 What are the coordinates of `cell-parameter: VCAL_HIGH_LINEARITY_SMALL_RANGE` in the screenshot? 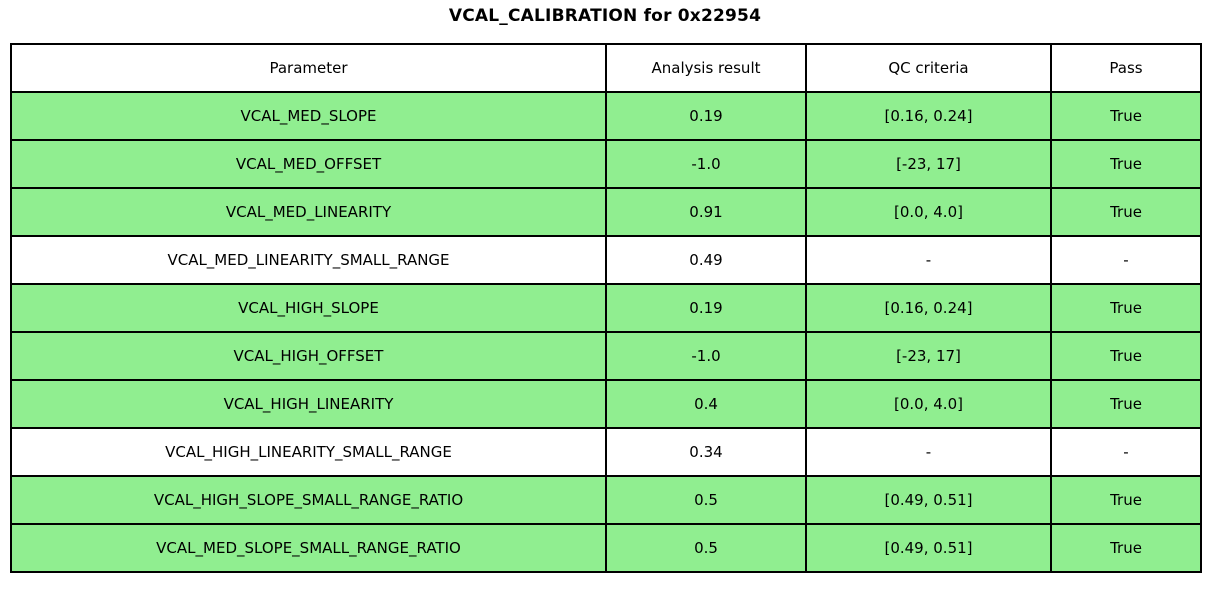 It's located at (308, 452).